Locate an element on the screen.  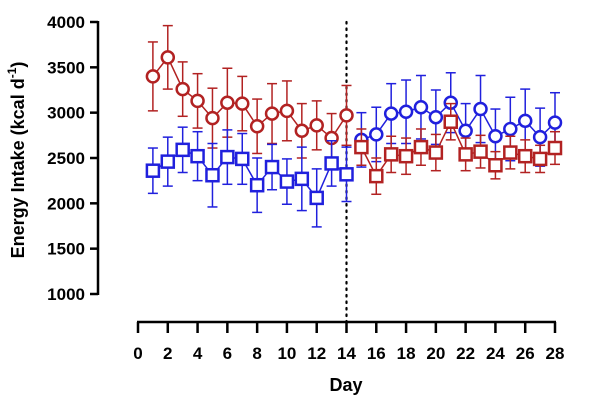
x-tick-label: 18 is located at coordinates (406, 353).